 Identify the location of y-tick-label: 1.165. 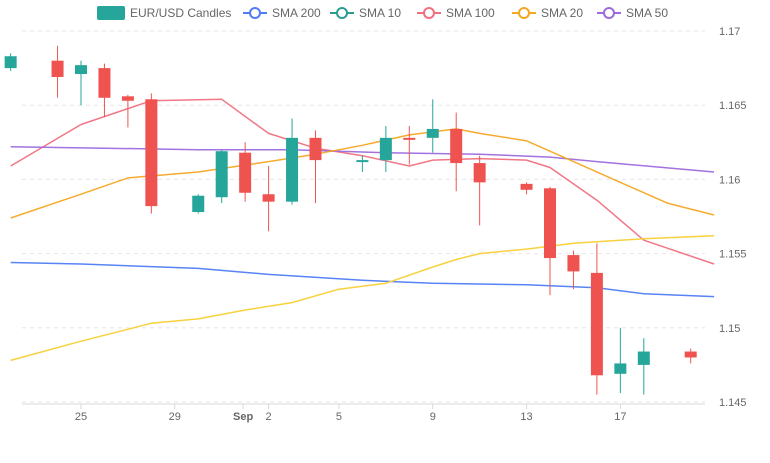
(733, 106).